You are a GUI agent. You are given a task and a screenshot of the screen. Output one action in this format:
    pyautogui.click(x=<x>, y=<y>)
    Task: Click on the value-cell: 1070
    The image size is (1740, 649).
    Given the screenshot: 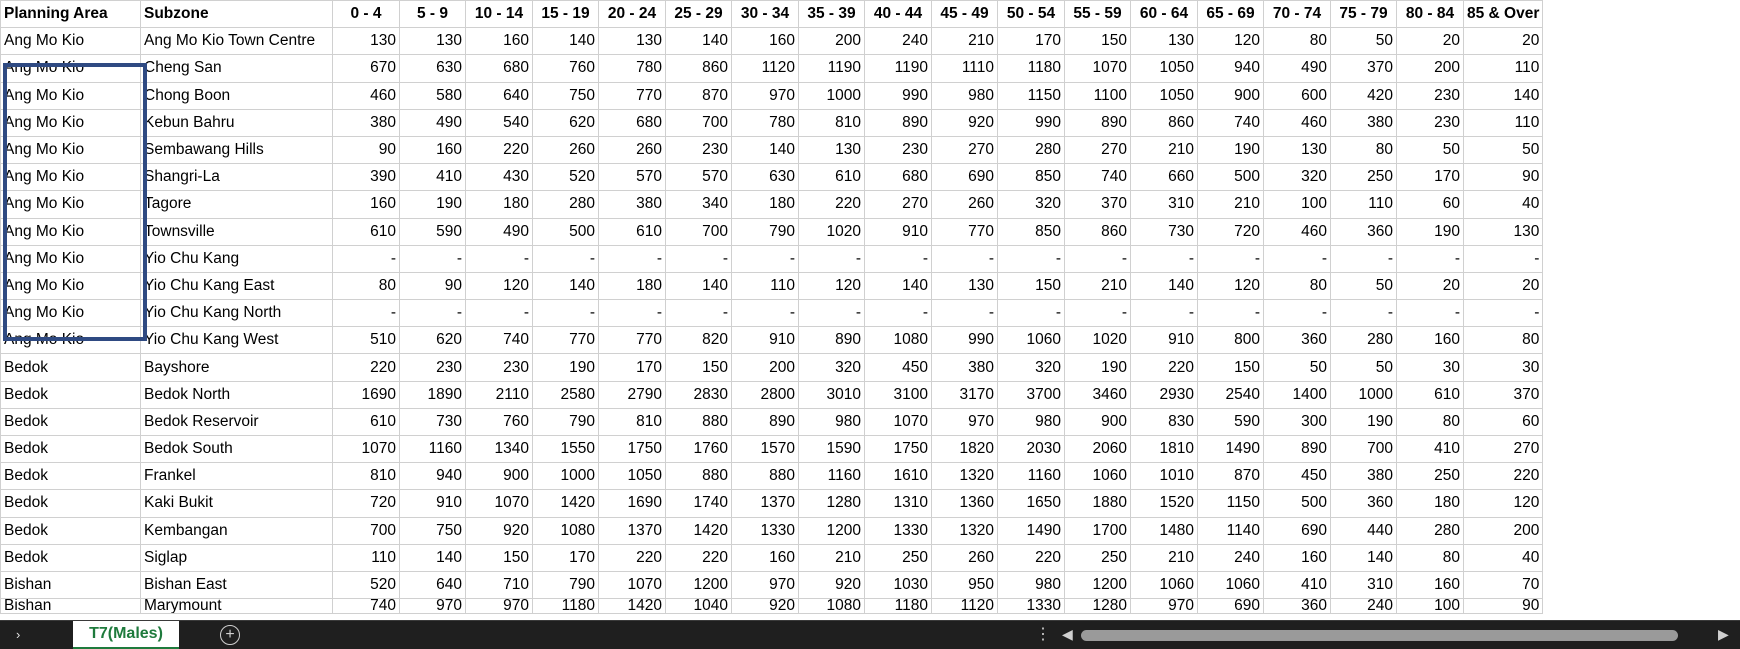 What is the action you would take?
    pyautogui.click(x=1097, y=68)
    